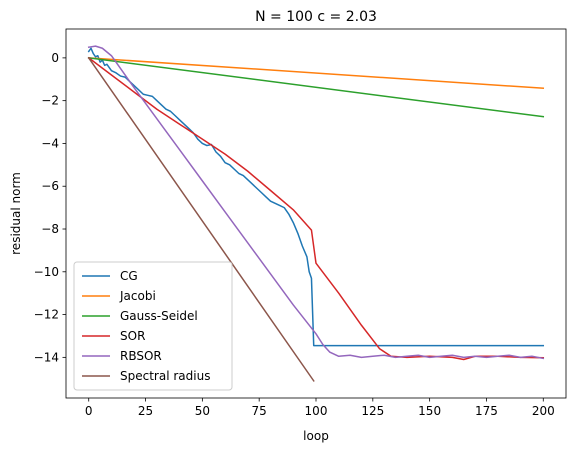  I want to click on legend-label-gauss-seidel: Gauss-Seidel, so click(159, 316).